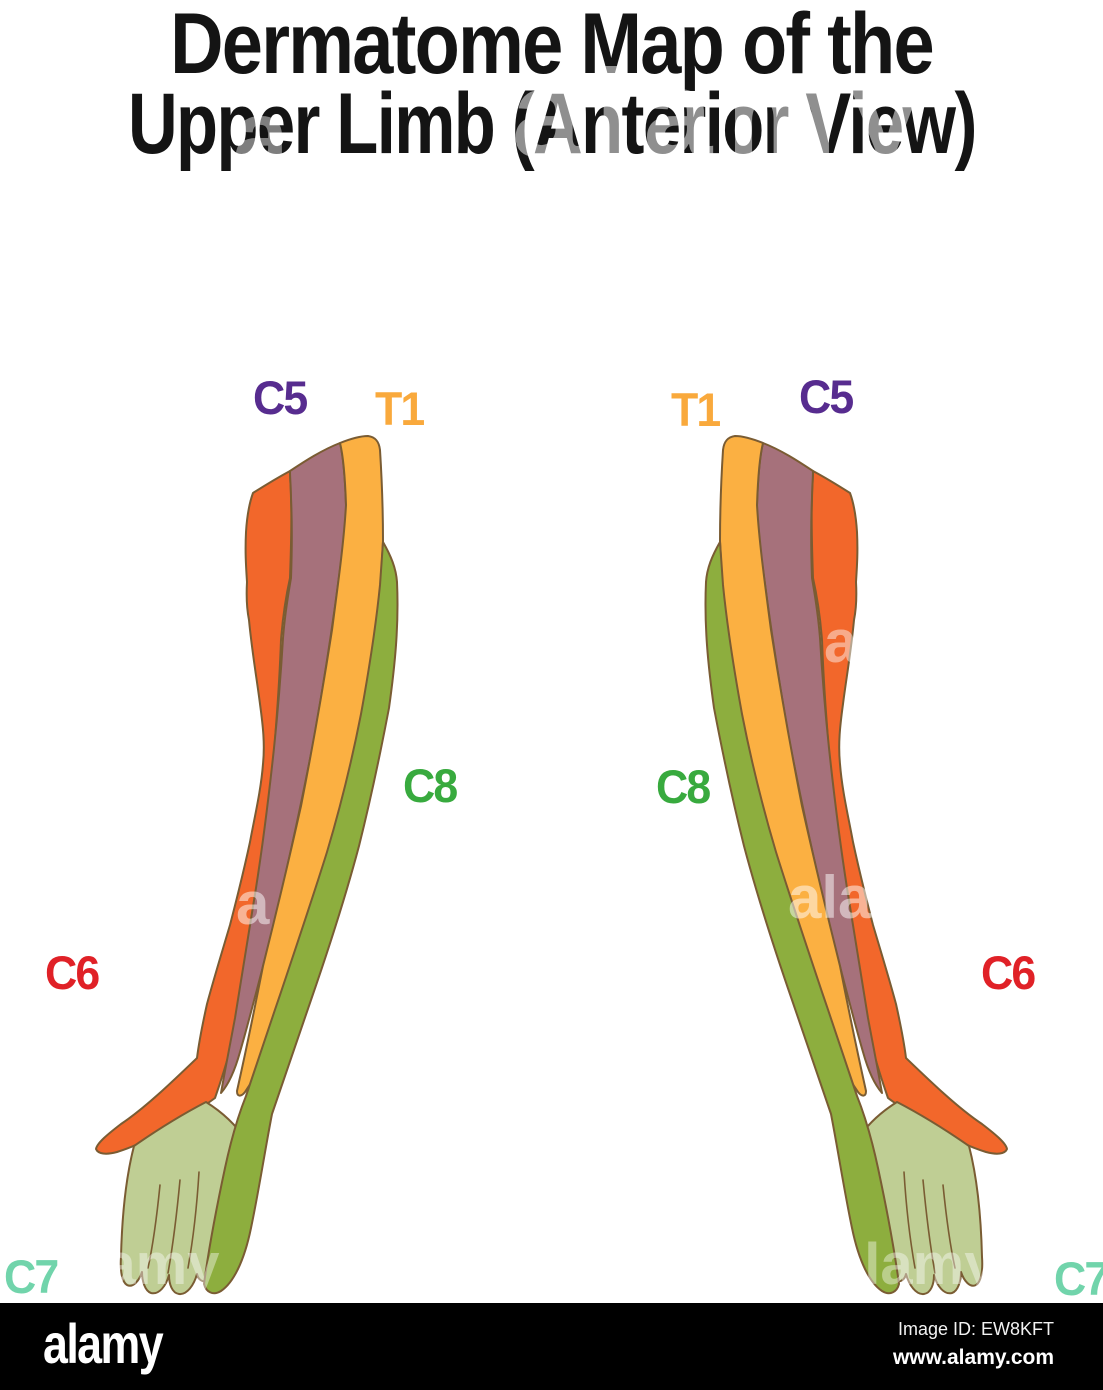 The width and height of the screenshot is (1103, 1390). What do you see at coordinates (696, 409) in the screenshot?
I see `label-t1-right: T1` at bounding box center [696, 409].